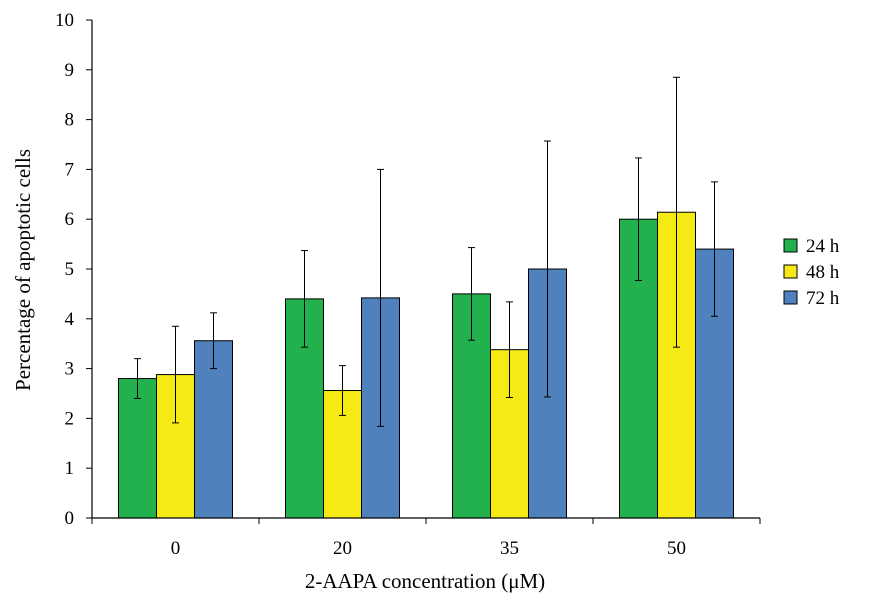 Image resolution: width=870 pixels, height=594 pixels. What do you see at coordinates (70, 468) in the screenshot?
I see `y-tick-label: 1` at bounding box center [70, 468].